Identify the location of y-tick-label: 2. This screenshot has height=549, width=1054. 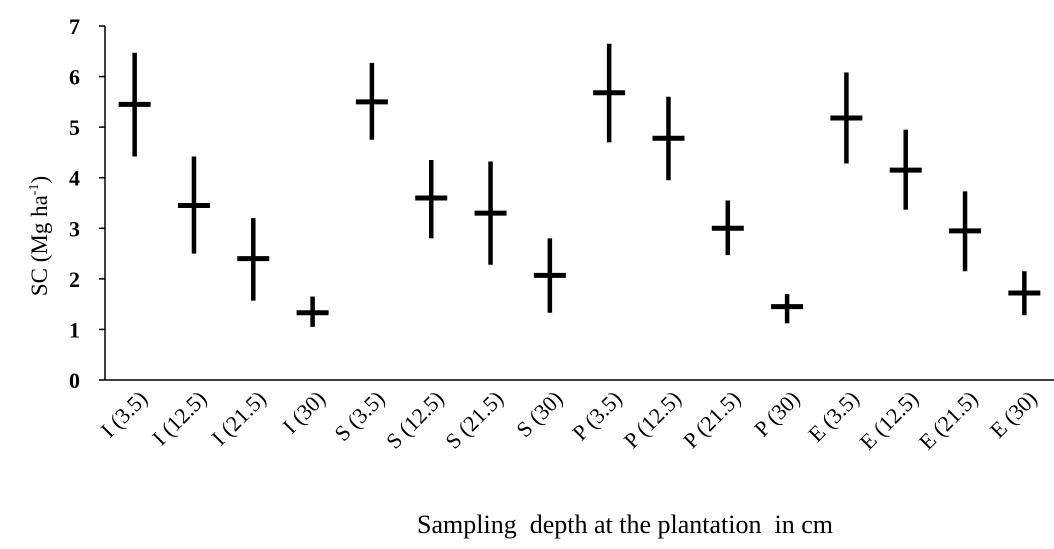
(74, 279).